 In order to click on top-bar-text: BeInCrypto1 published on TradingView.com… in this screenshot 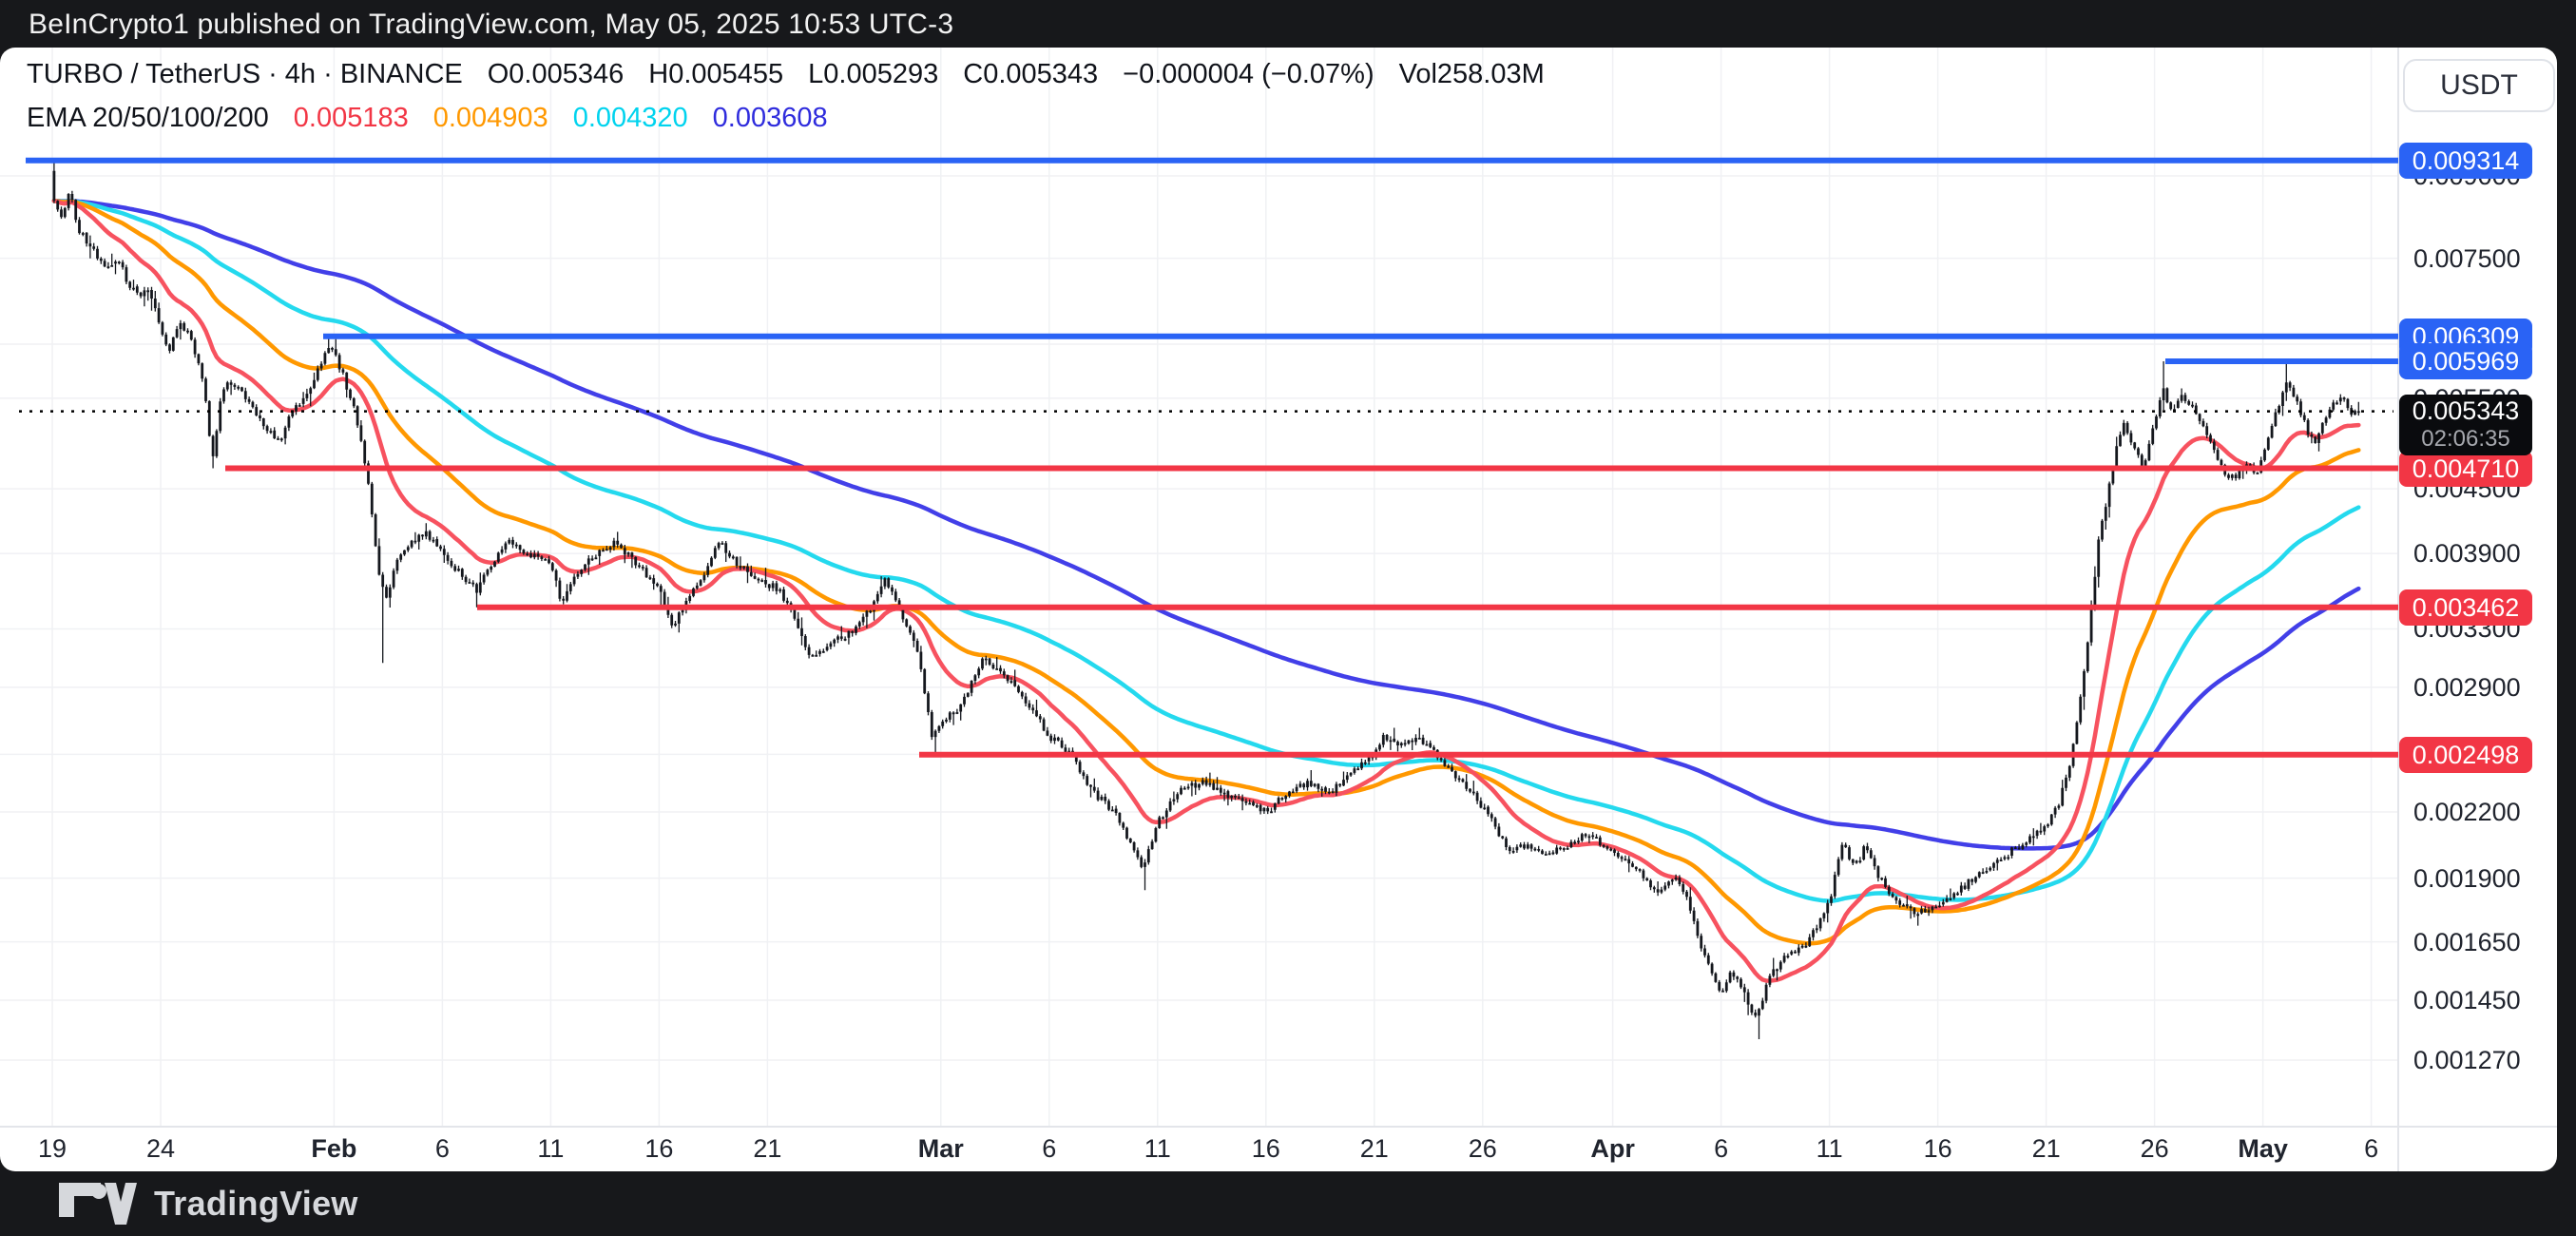, I will do `click(491, 25)`.